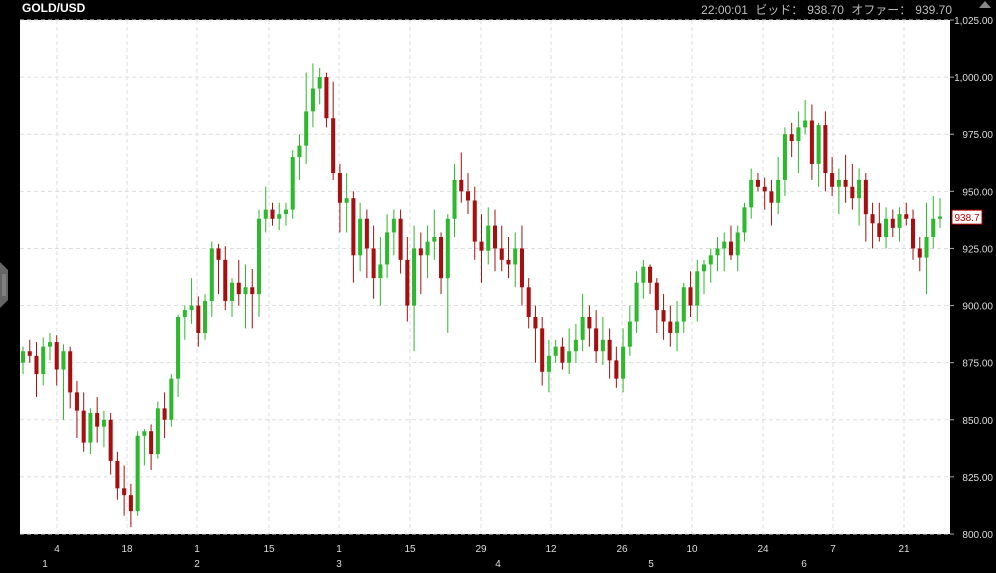 Image resolution: width=996 pixels, height=573 pixels. Describe the element at coordinates (881, 10) in the screenshot. I see `offer-label: オファー：` at that location.